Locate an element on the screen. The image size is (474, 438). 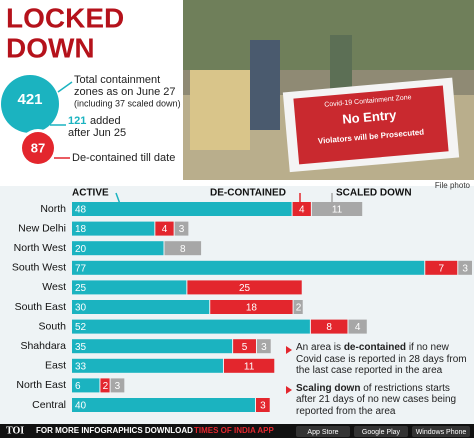
summary-text: added is located at coordinates (105, 121).